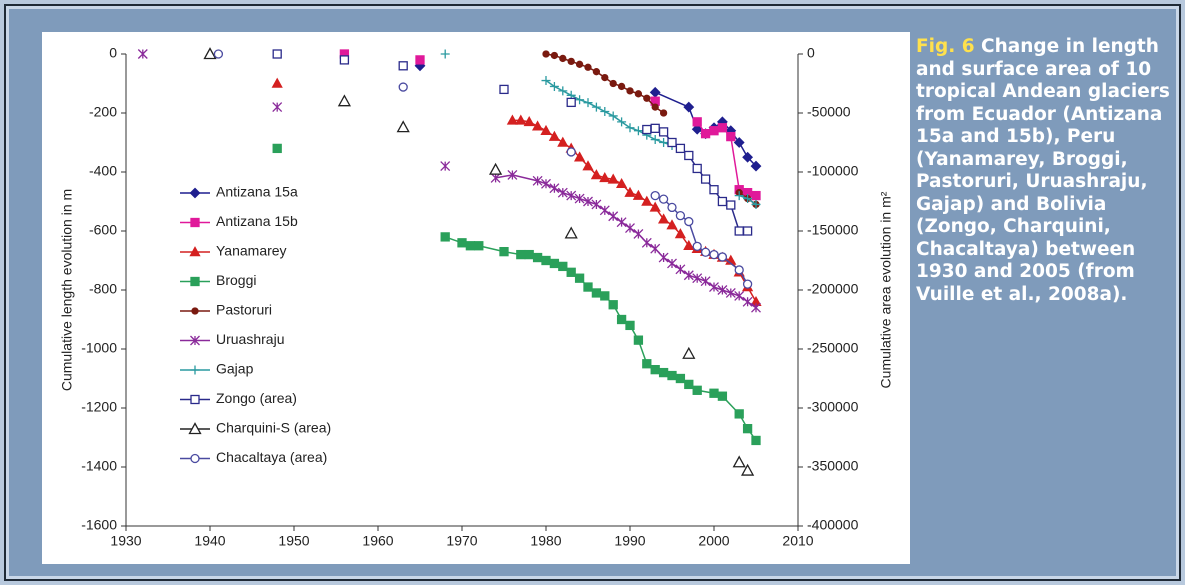 This screenshot has height=585, width=1185. What do you see at coordinates (103, 171) in the screenshot?
I see `y-tick-label: -400` at bounding box center [103, 171].